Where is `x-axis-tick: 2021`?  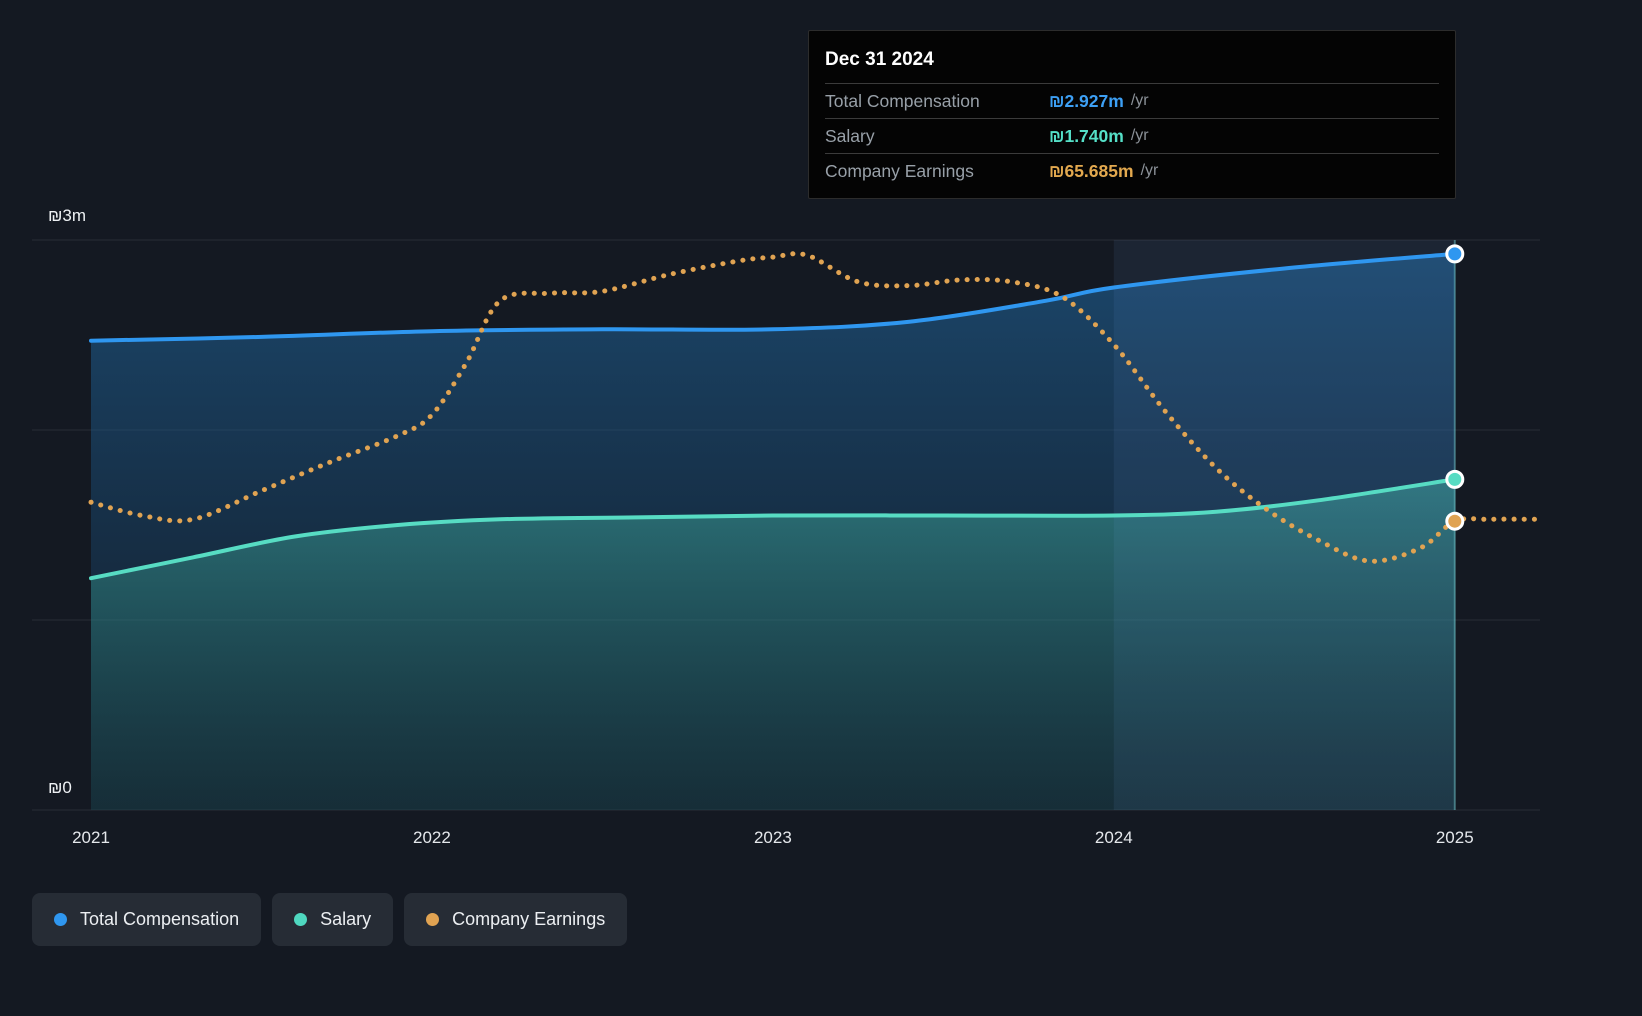 x-axis-tick: 2021 is located at coordinates (91, 837).